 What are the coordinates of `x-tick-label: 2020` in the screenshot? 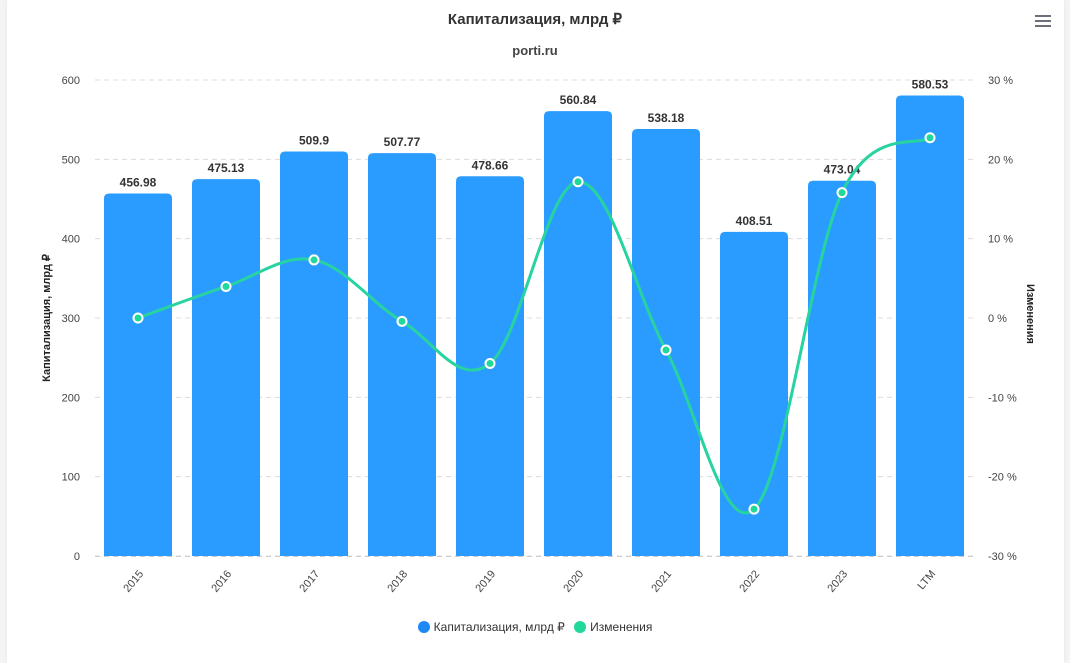 It's located at (573, 581).